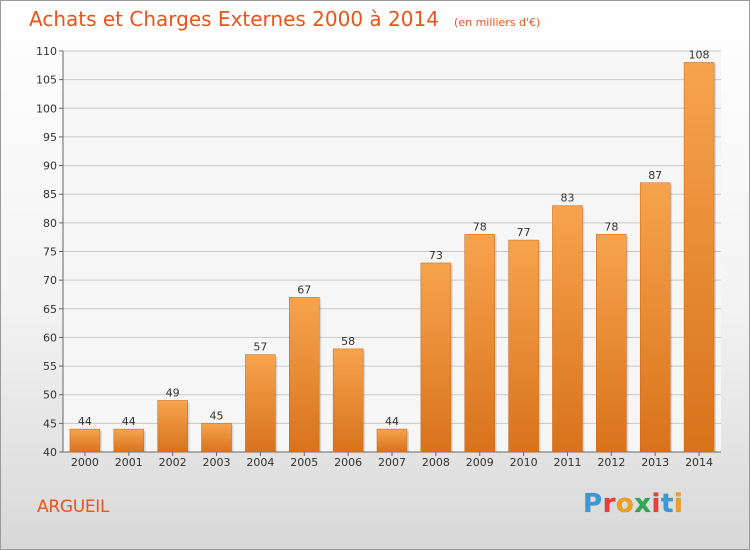 This screenshot has height=550, width=750. I want to click on chart-title: Achats et Charges Externes 2000 à 2014, so click(234, 19).